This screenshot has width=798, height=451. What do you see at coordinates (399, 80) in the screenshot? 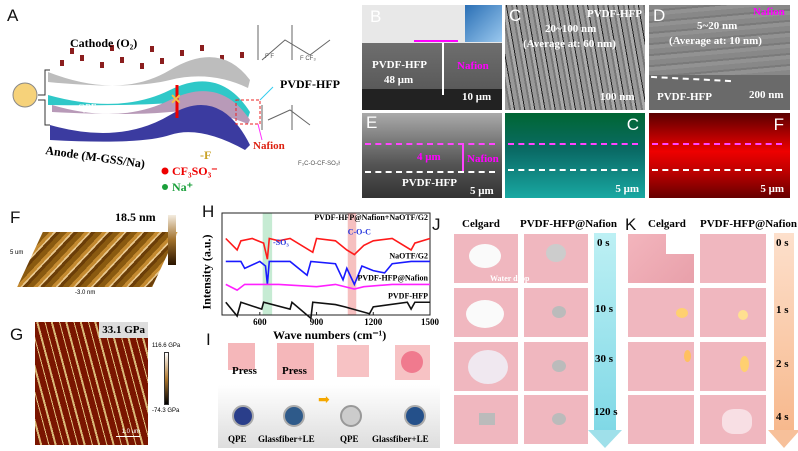
I see `thickness-label: 48 μm` at bounding box center [399, 80].